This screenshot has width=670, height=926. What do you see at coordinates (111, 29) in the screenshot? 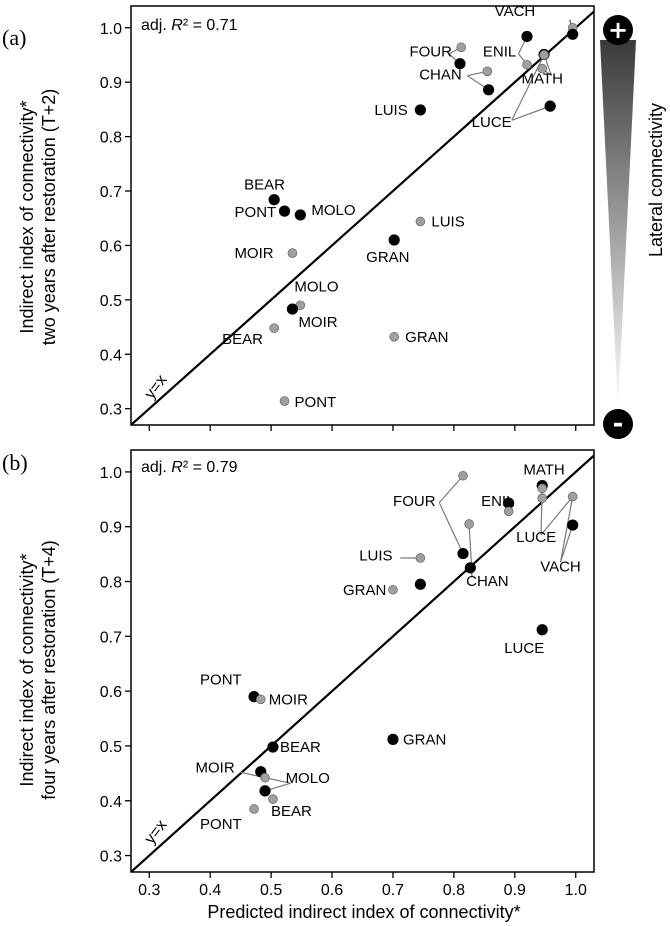
I see `y-tick-label-a: 1.0` at bounding box center [111, 29].